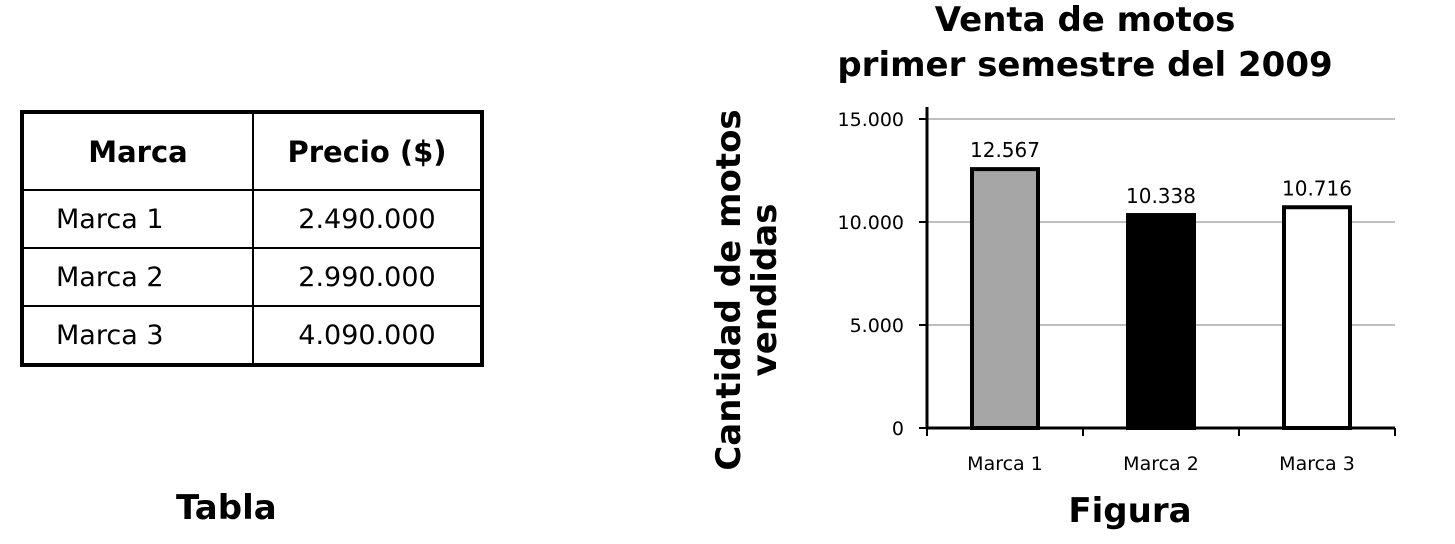 The image size is (1455, 544). Describe the element at coordinates (1005, 150) in the screenshot. I see `data-label: 12.567` at that location.